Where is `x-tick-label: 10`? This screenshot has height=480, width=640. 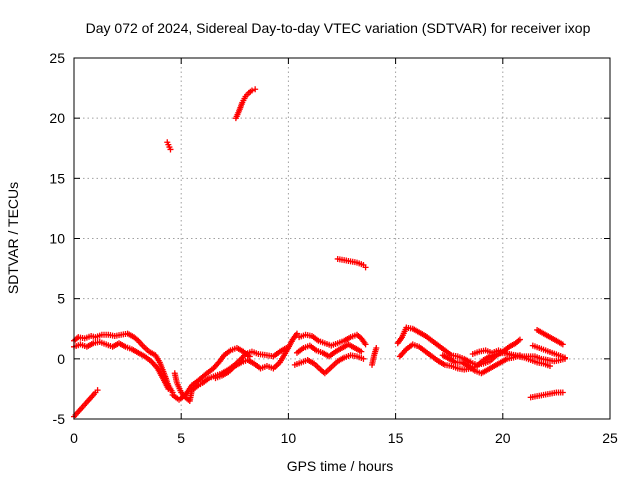 x-tick-label: 10 is located at coordinates (289, 438).